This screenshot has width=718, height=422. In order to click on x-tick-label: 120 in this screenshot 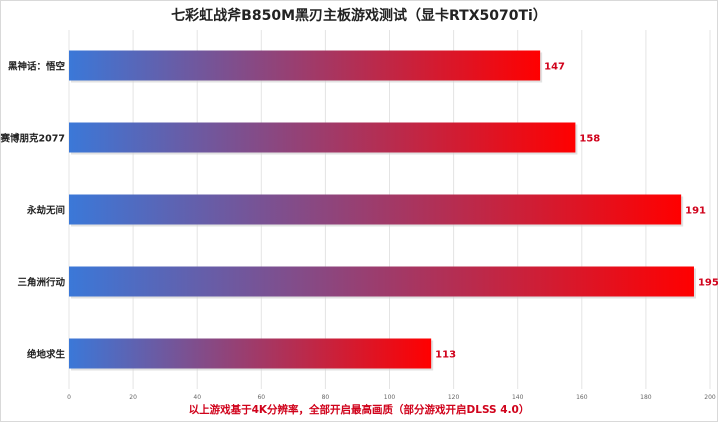, I will do `click(454, 397)`.